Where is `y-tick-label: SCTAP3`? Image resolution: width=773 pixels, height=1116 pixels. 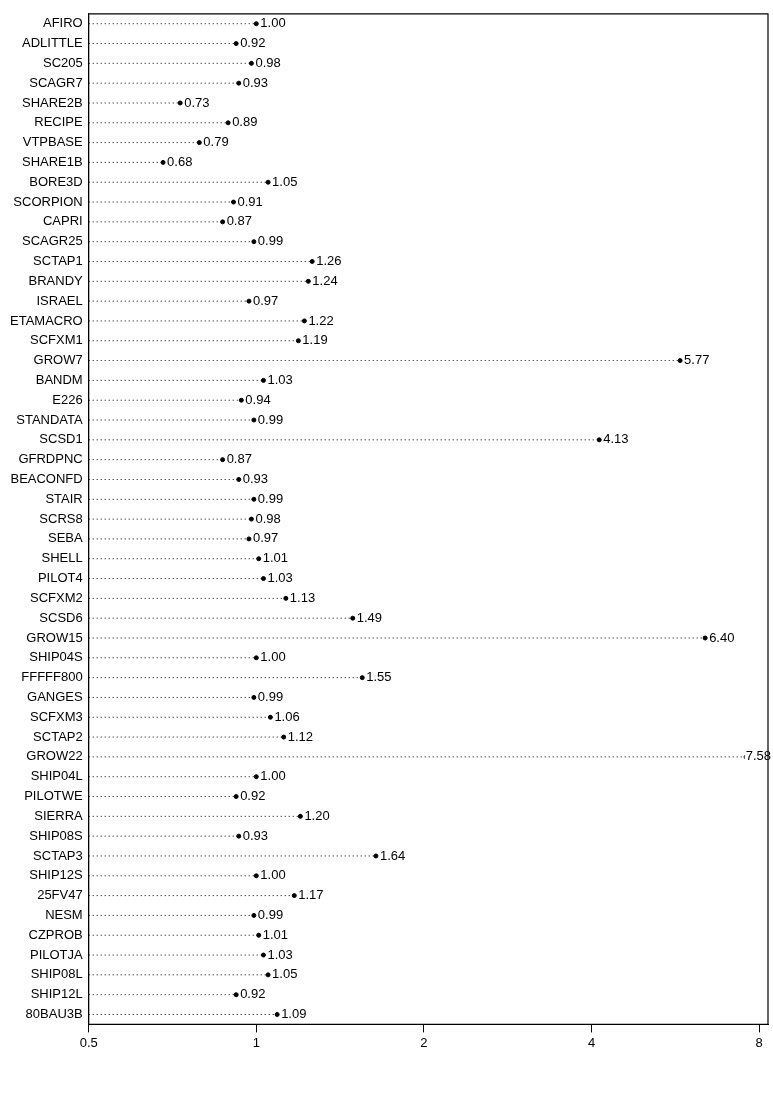 y-tick-label: SCTAP3 is located at coordinates (58, 855).